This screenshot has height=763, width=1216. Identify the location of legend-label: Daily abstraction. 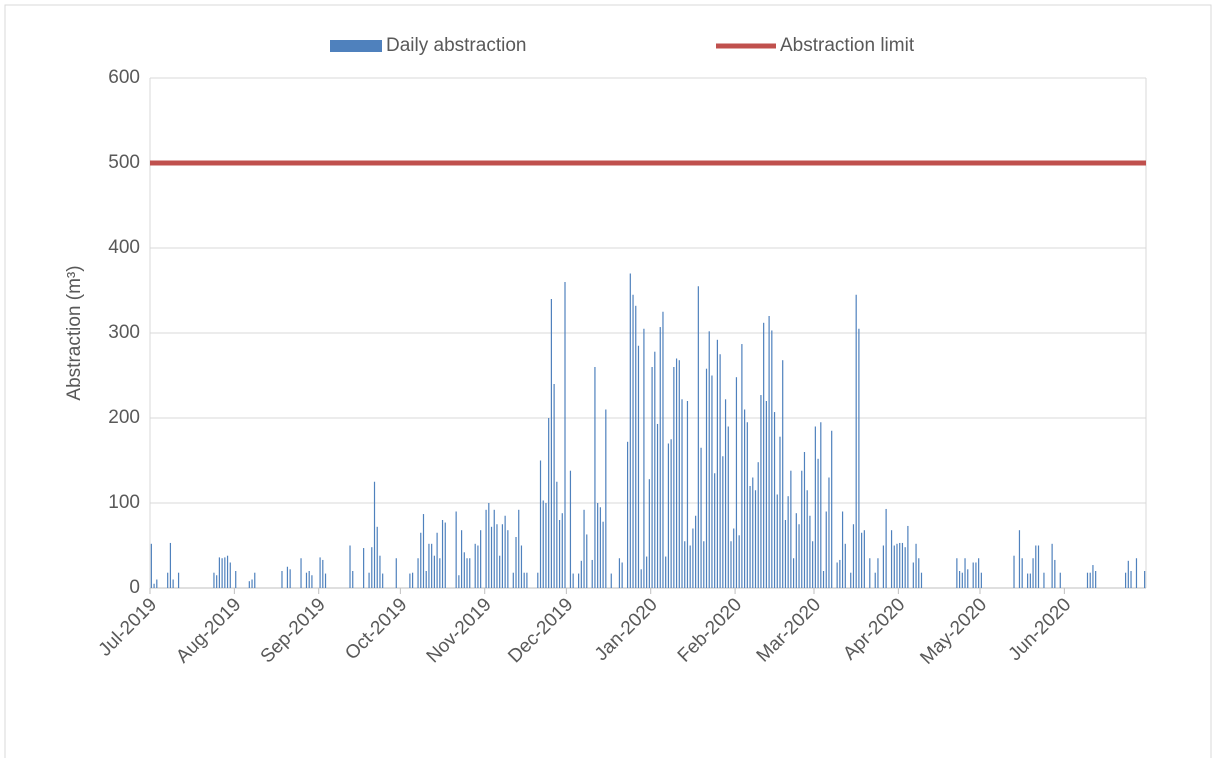
(456, 45).